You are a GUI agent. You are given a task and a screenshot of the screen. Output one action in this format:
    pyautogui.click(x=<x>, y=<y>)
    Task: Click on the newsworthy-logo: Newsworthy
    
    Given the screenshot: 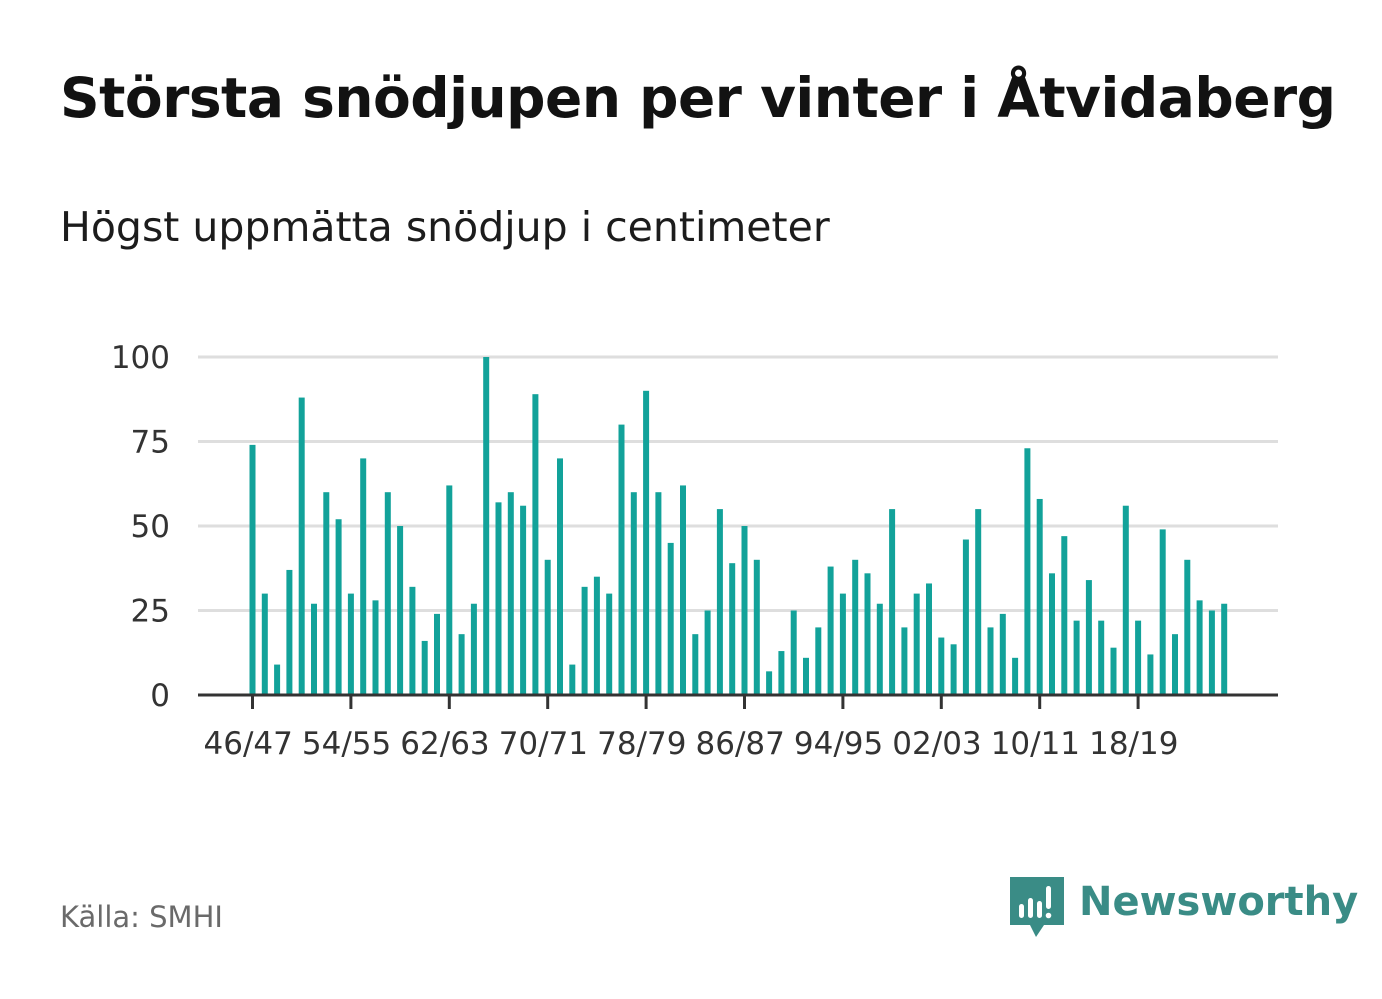 What is the action you would take?
    pyautogui.click(x=1184, y=909)
    